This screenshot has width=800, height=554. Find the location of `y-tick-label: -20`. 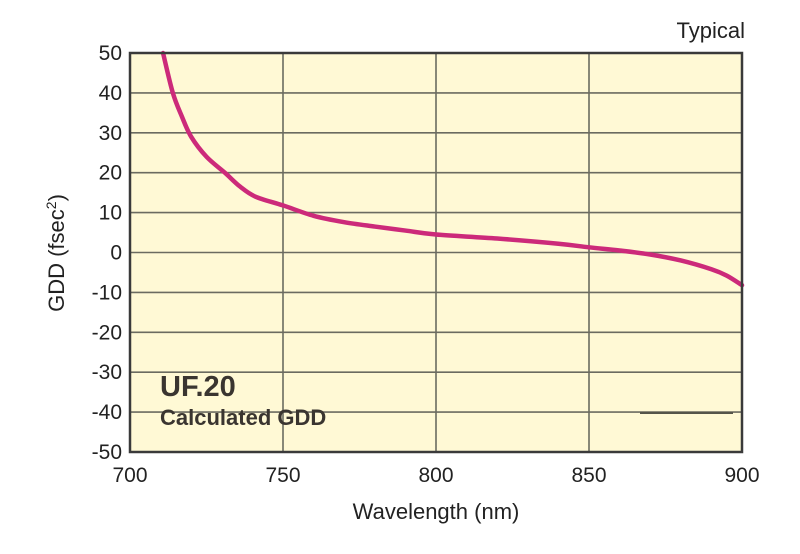

y-tick-label: -20 is located at coordinates (107, 332).